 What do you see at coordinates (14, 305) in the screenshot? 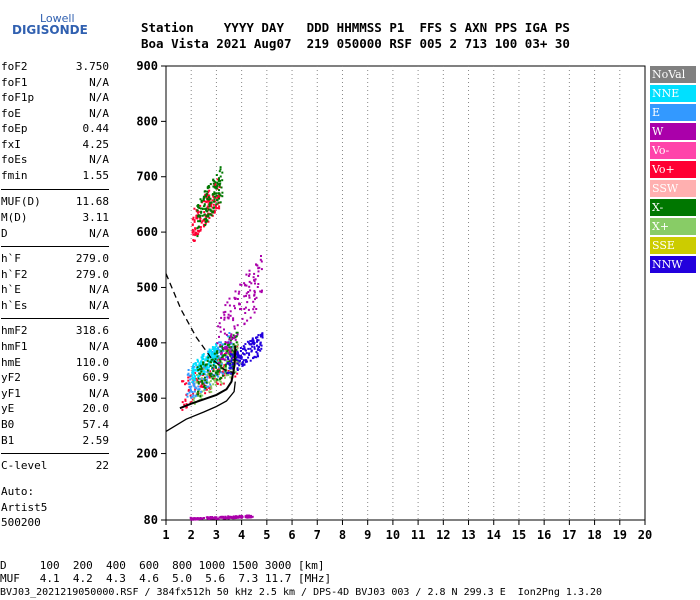
I see `param-name: h`Es` at bounding box center [14, 305].